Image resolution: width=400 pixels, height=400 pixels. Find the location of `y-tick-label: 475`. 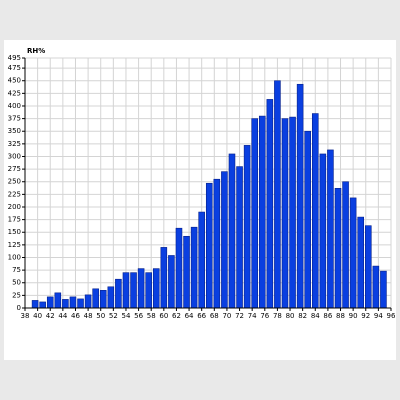

y-tick-label: 475 is located at coordinates (14, 68).